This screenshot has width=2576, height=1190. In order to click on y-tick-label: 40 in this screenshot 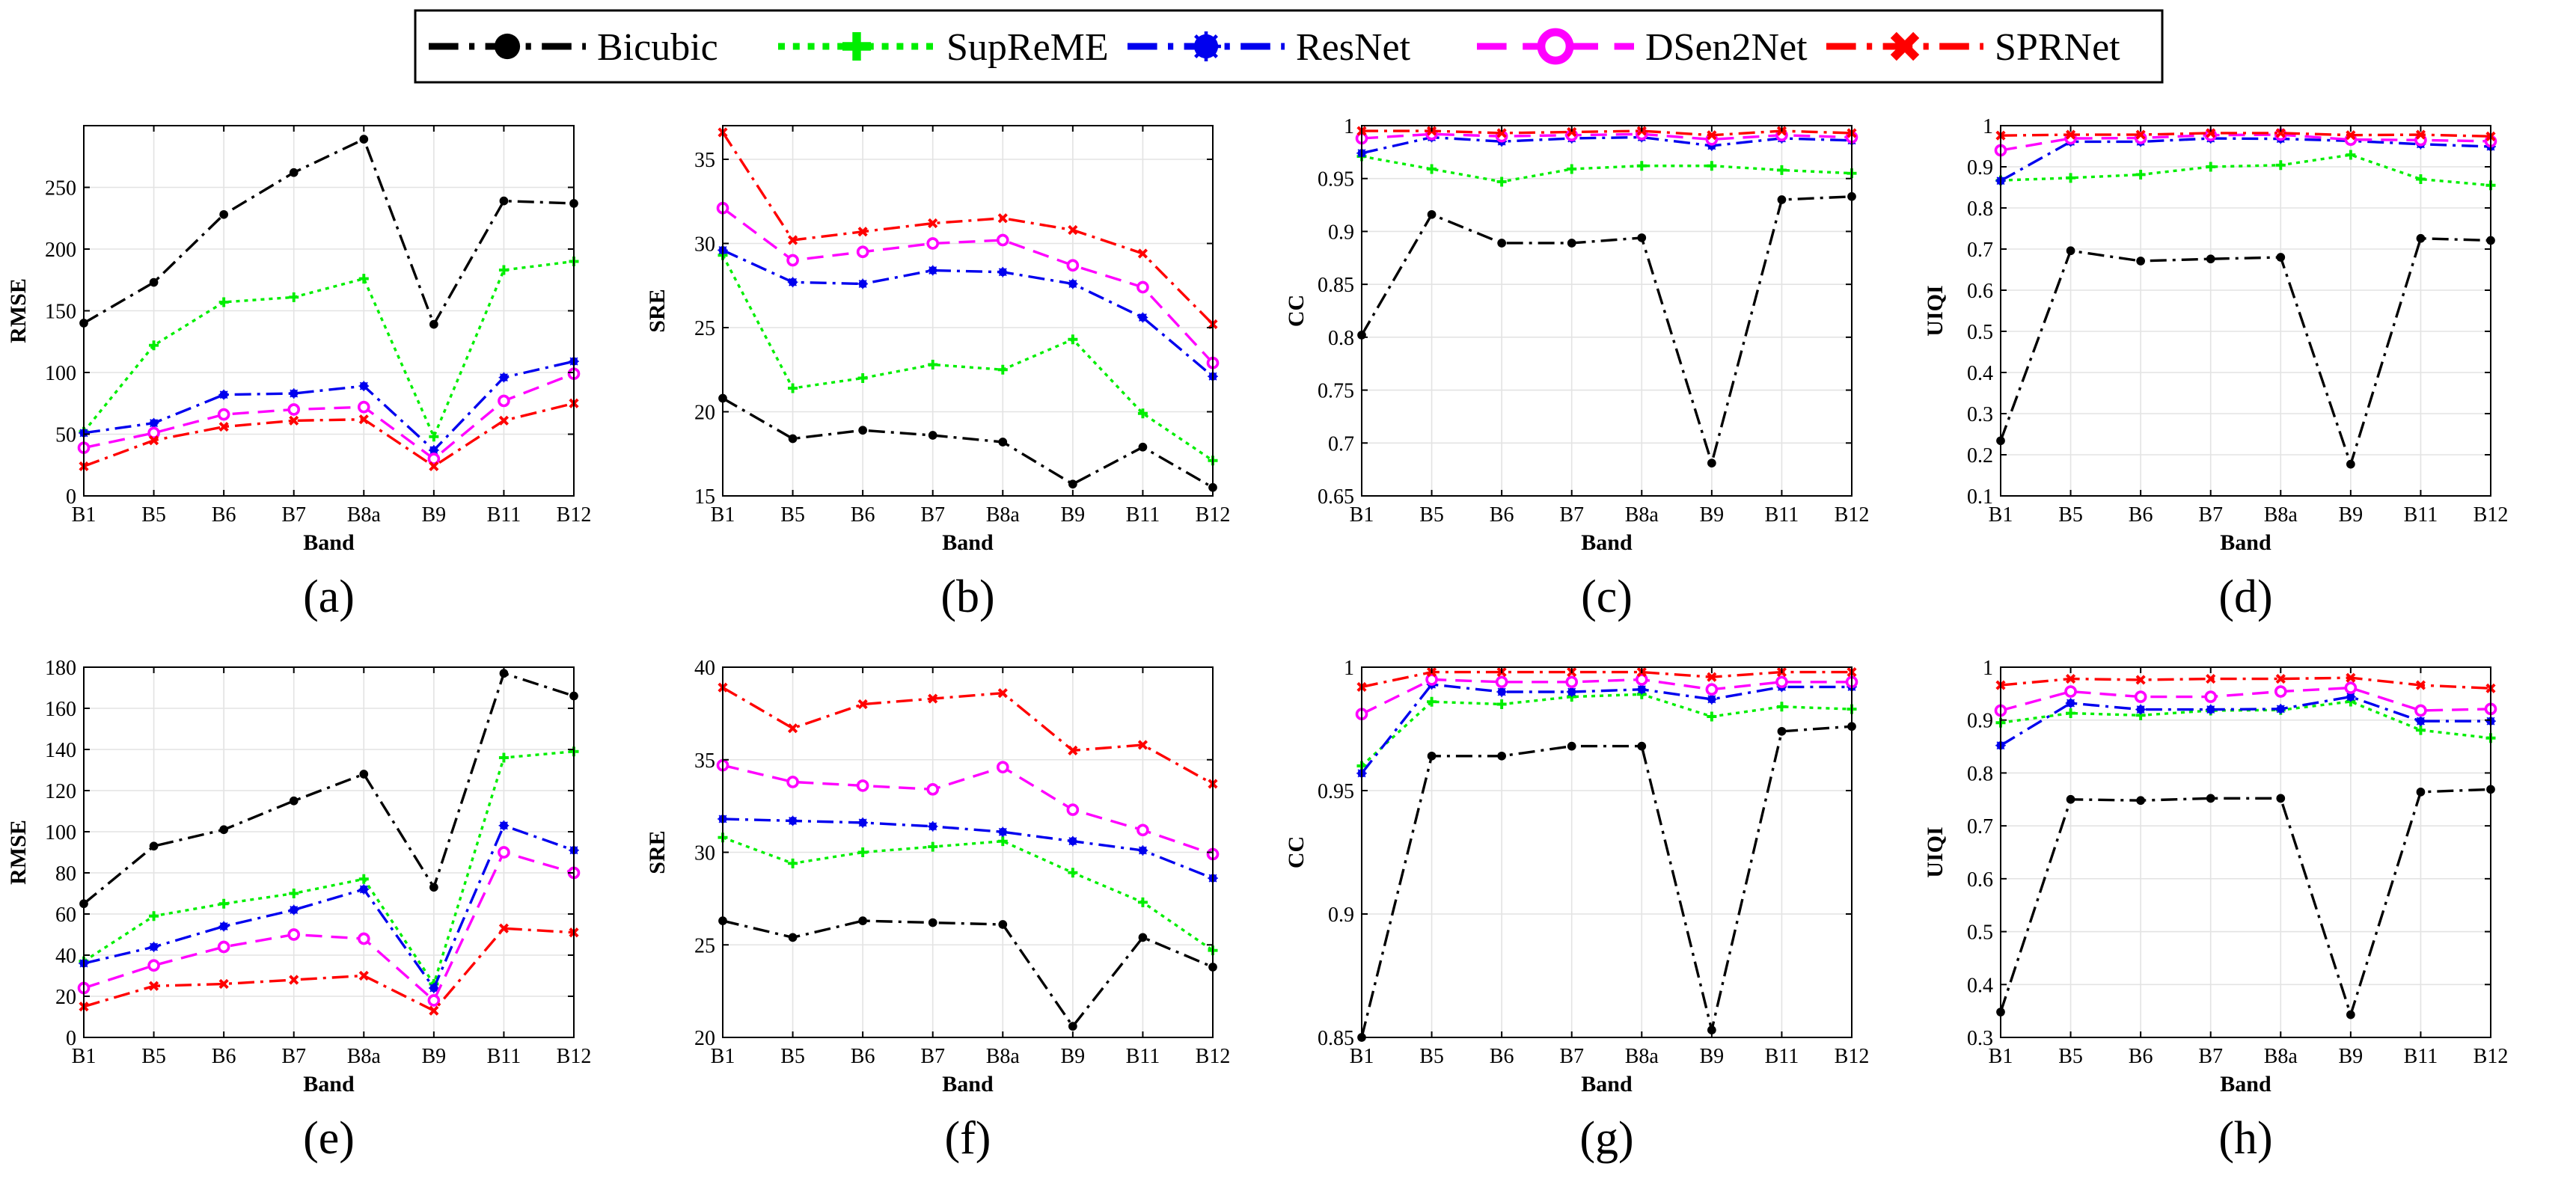, I will do `click(65, 956)`.